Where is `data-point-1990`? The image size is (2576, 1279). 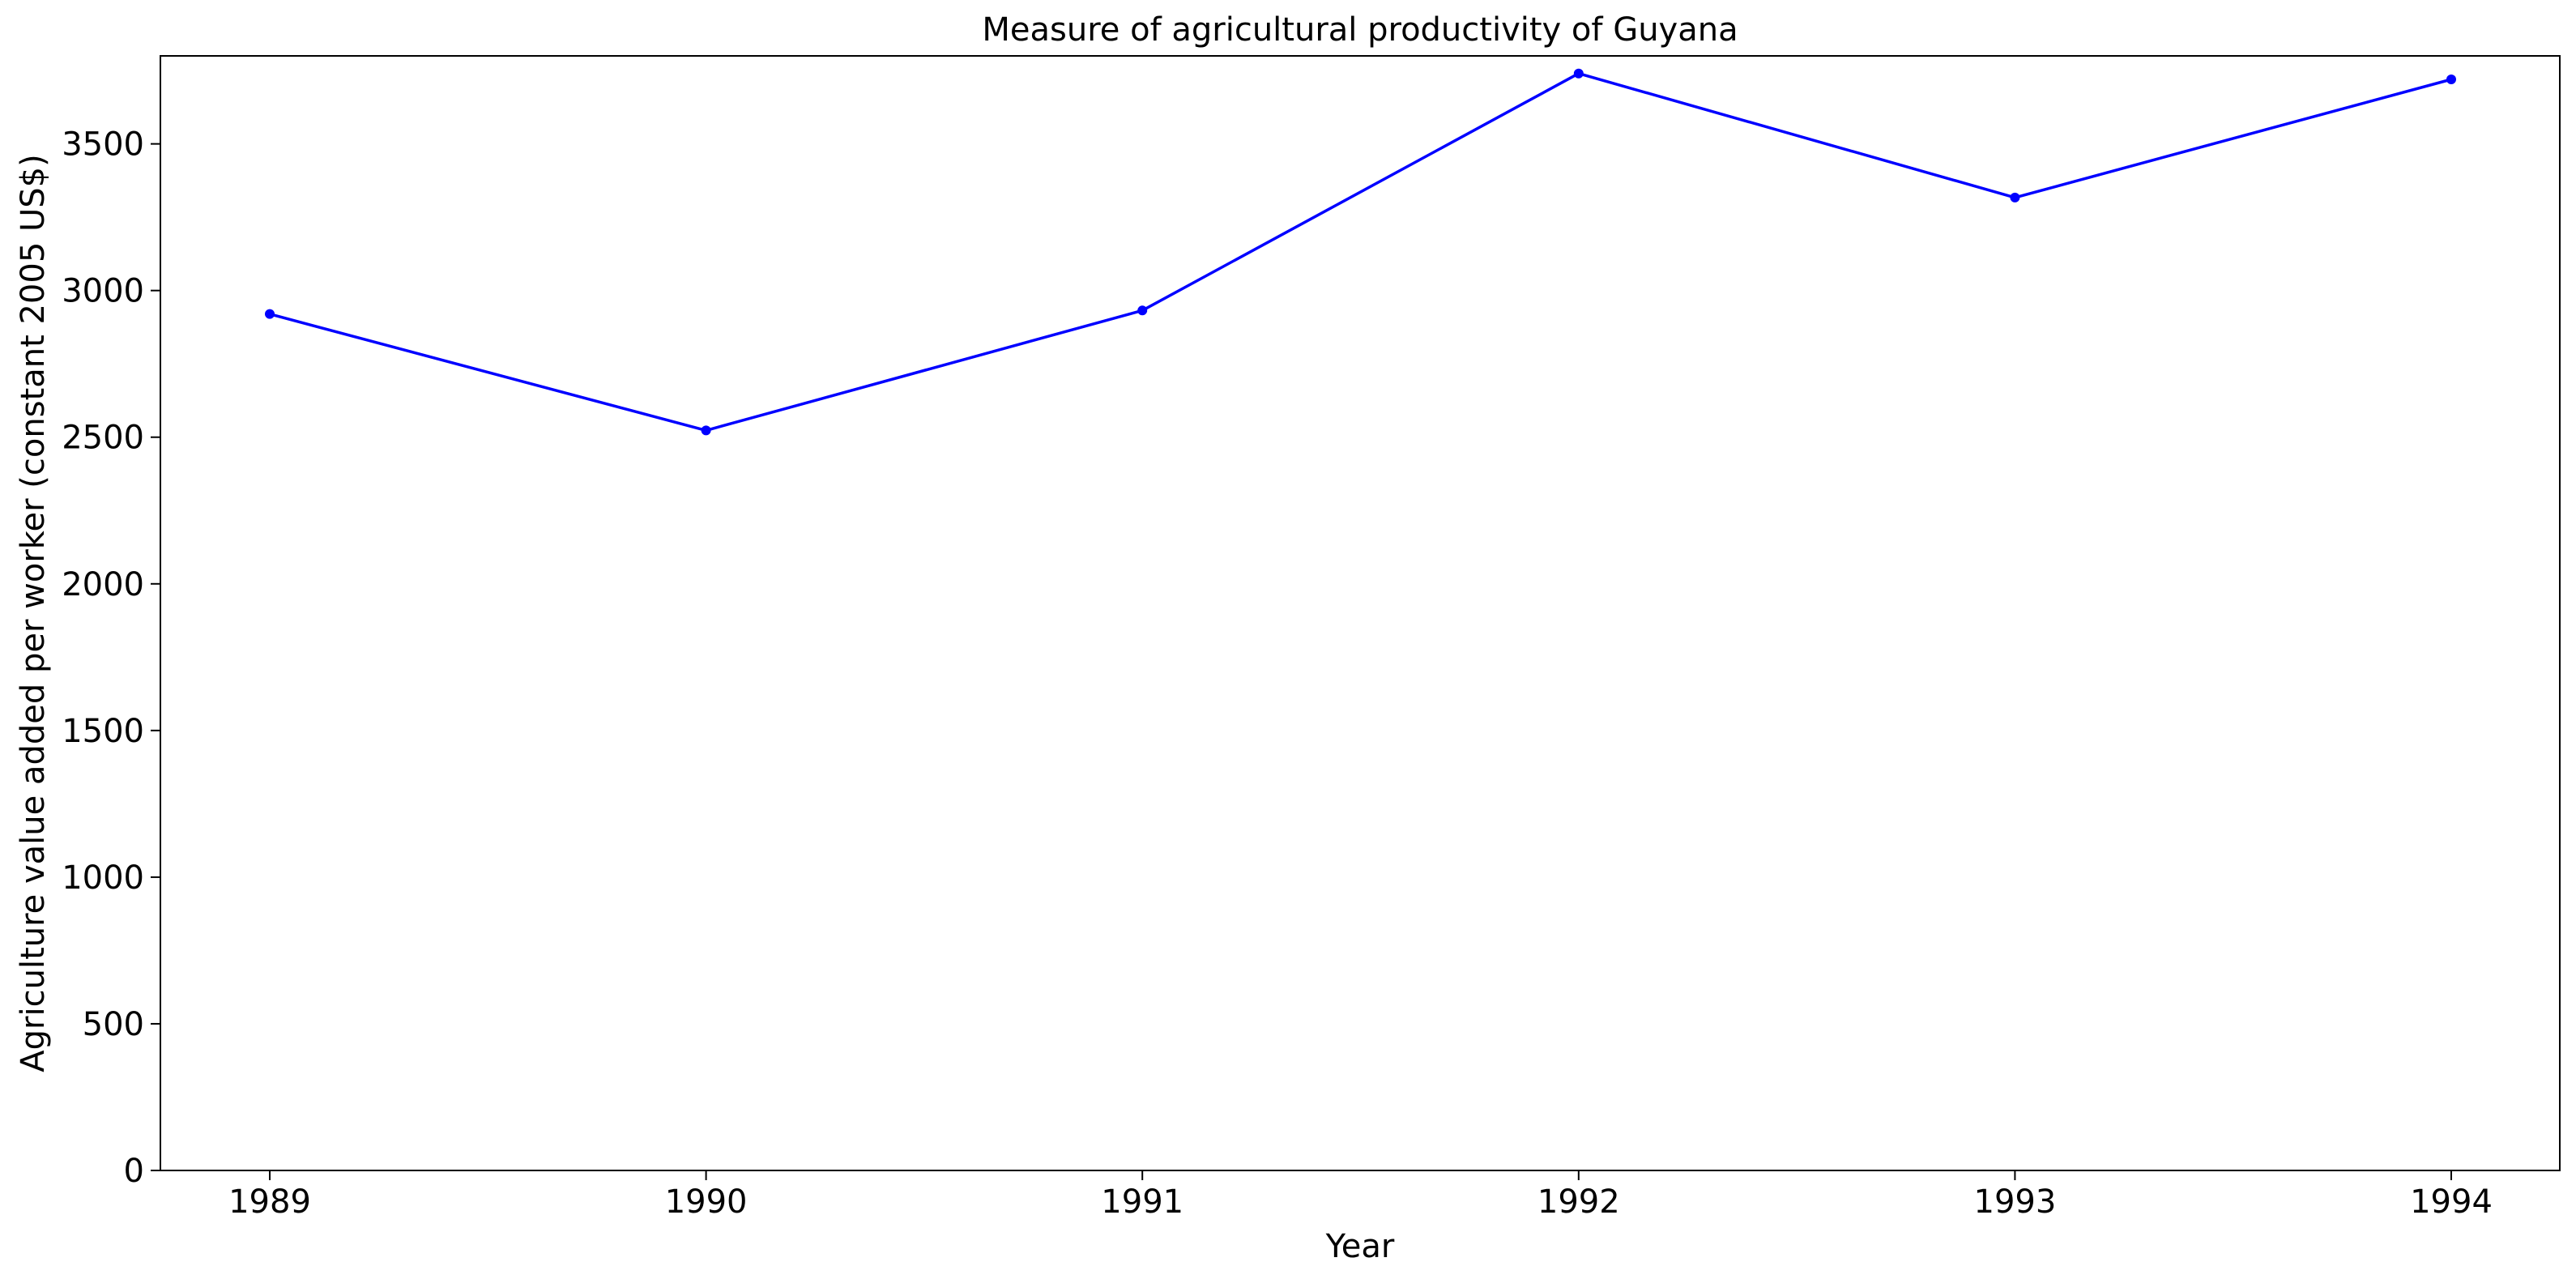 data-point-1990 is located at coordinates (706, 430).